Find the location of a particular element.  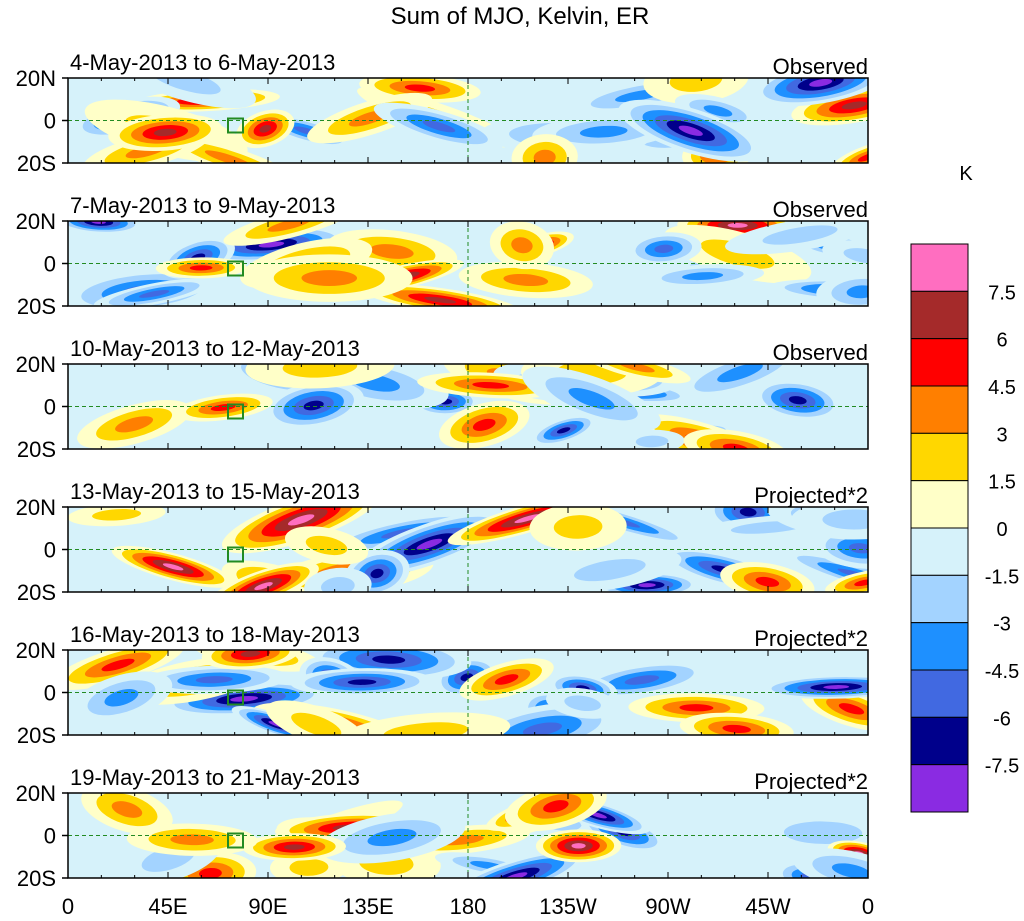

colorbar-label: -3 is located at coordinates (1002, 625).